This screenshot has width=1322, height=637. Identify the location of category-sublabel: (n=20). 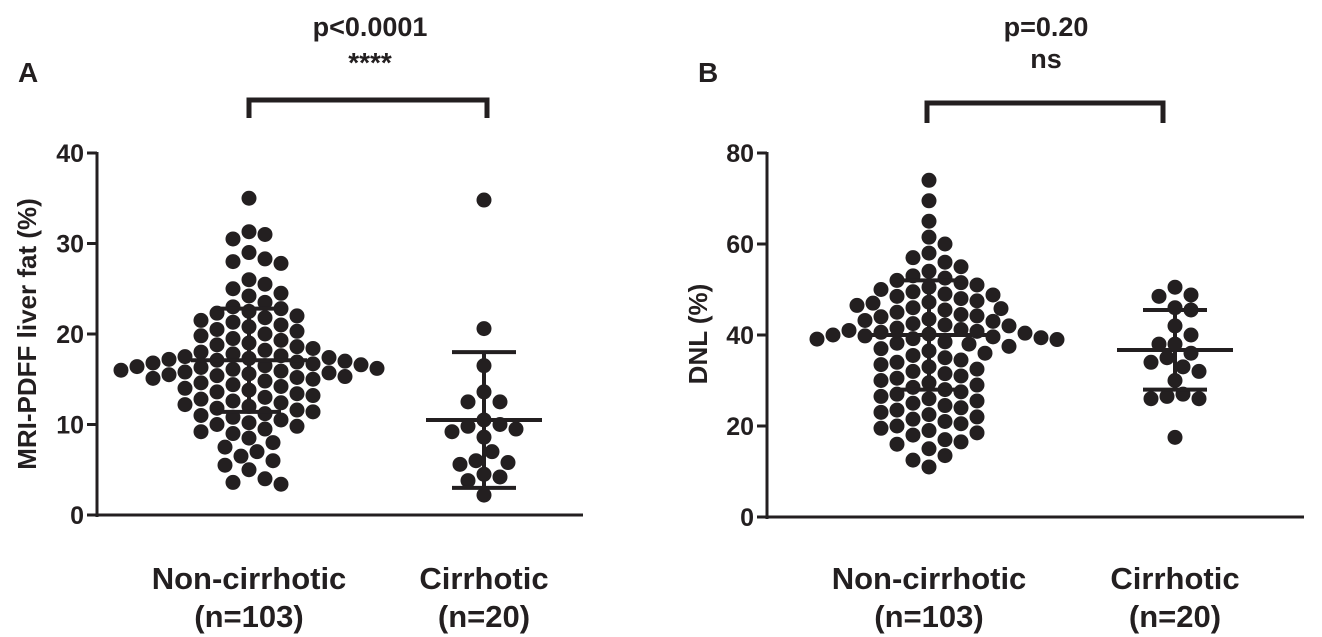
(1175, 616).